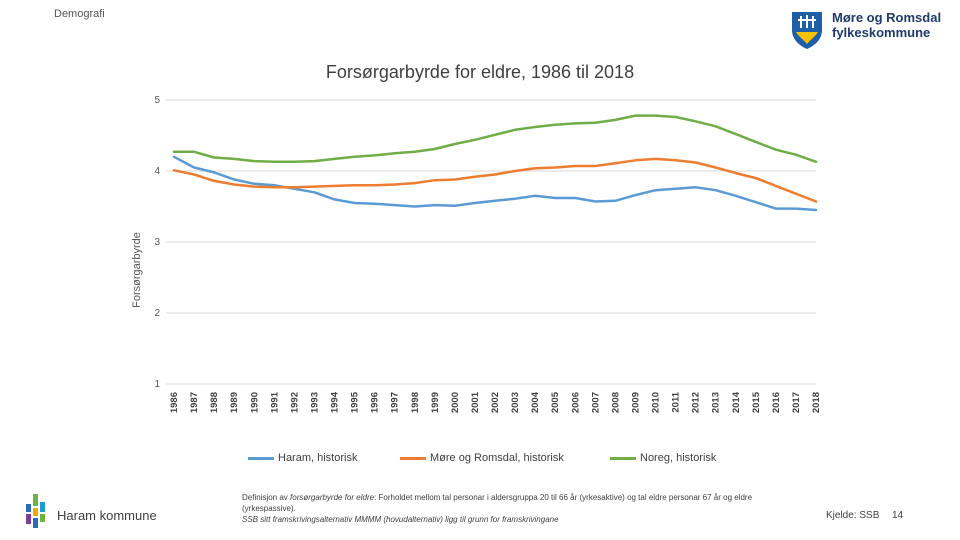 This screenshot has width=960, height=540. What do you see at coordinates (796, 402) in the screenshot?
I see `x-tick-label: 2017` at bounding box center [796, 402].